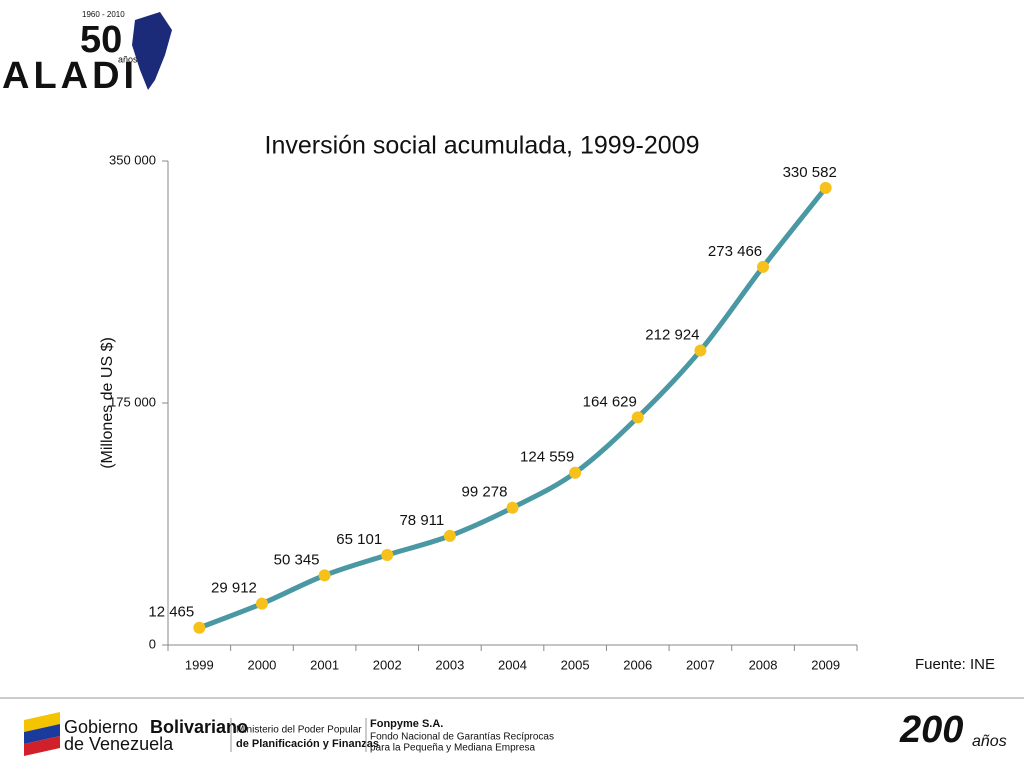 This screenshot has height=768, width=1024. Describe the element at coordinates (199, 727) in the screenshot. I see `gov-text: Bolivariano` at that location.